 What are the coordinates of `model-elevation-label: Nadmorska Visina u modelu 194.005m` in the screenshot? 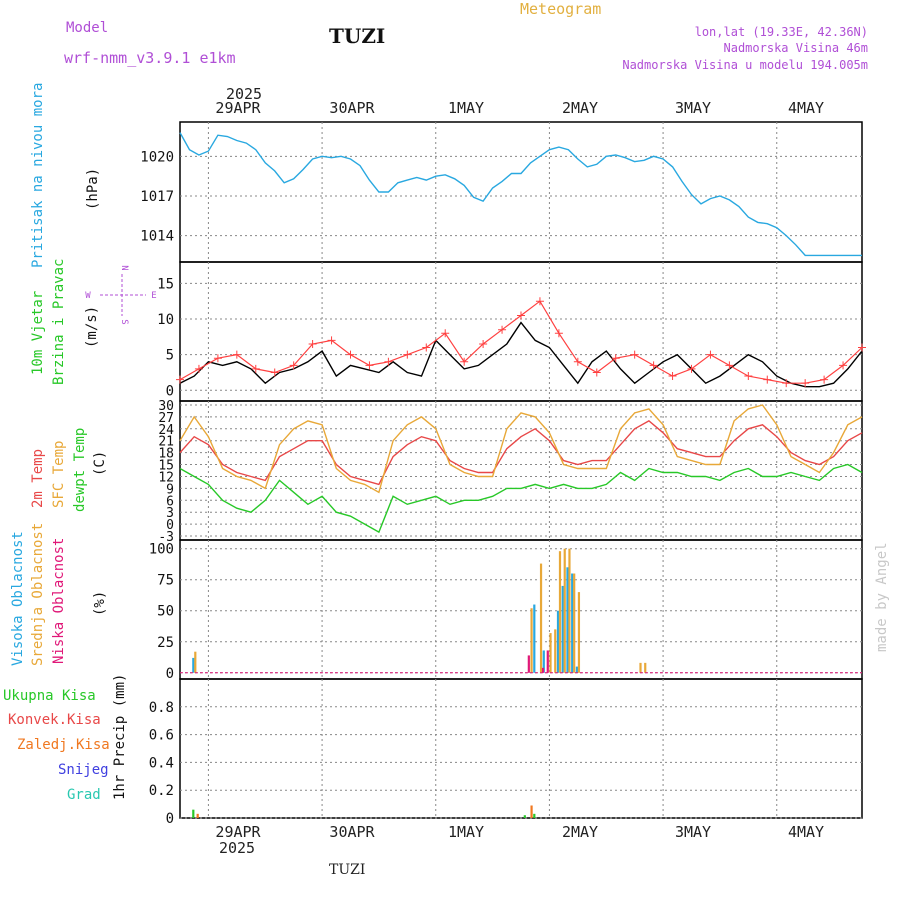 It's located at (745, 65).